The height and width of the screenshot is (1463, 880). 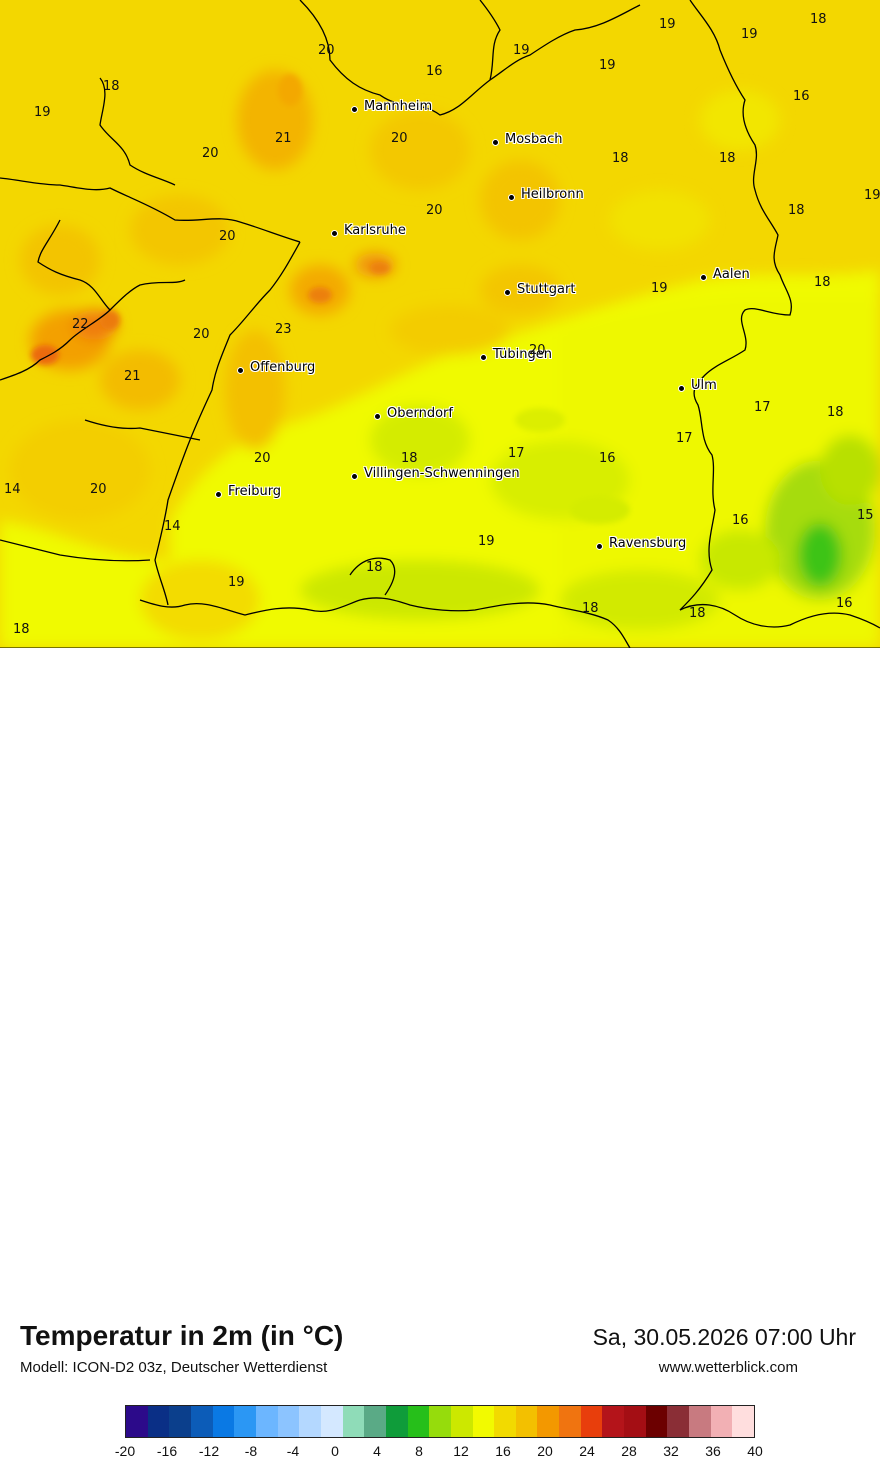 I want to click on color-legend, so click(x=440, y=1421).